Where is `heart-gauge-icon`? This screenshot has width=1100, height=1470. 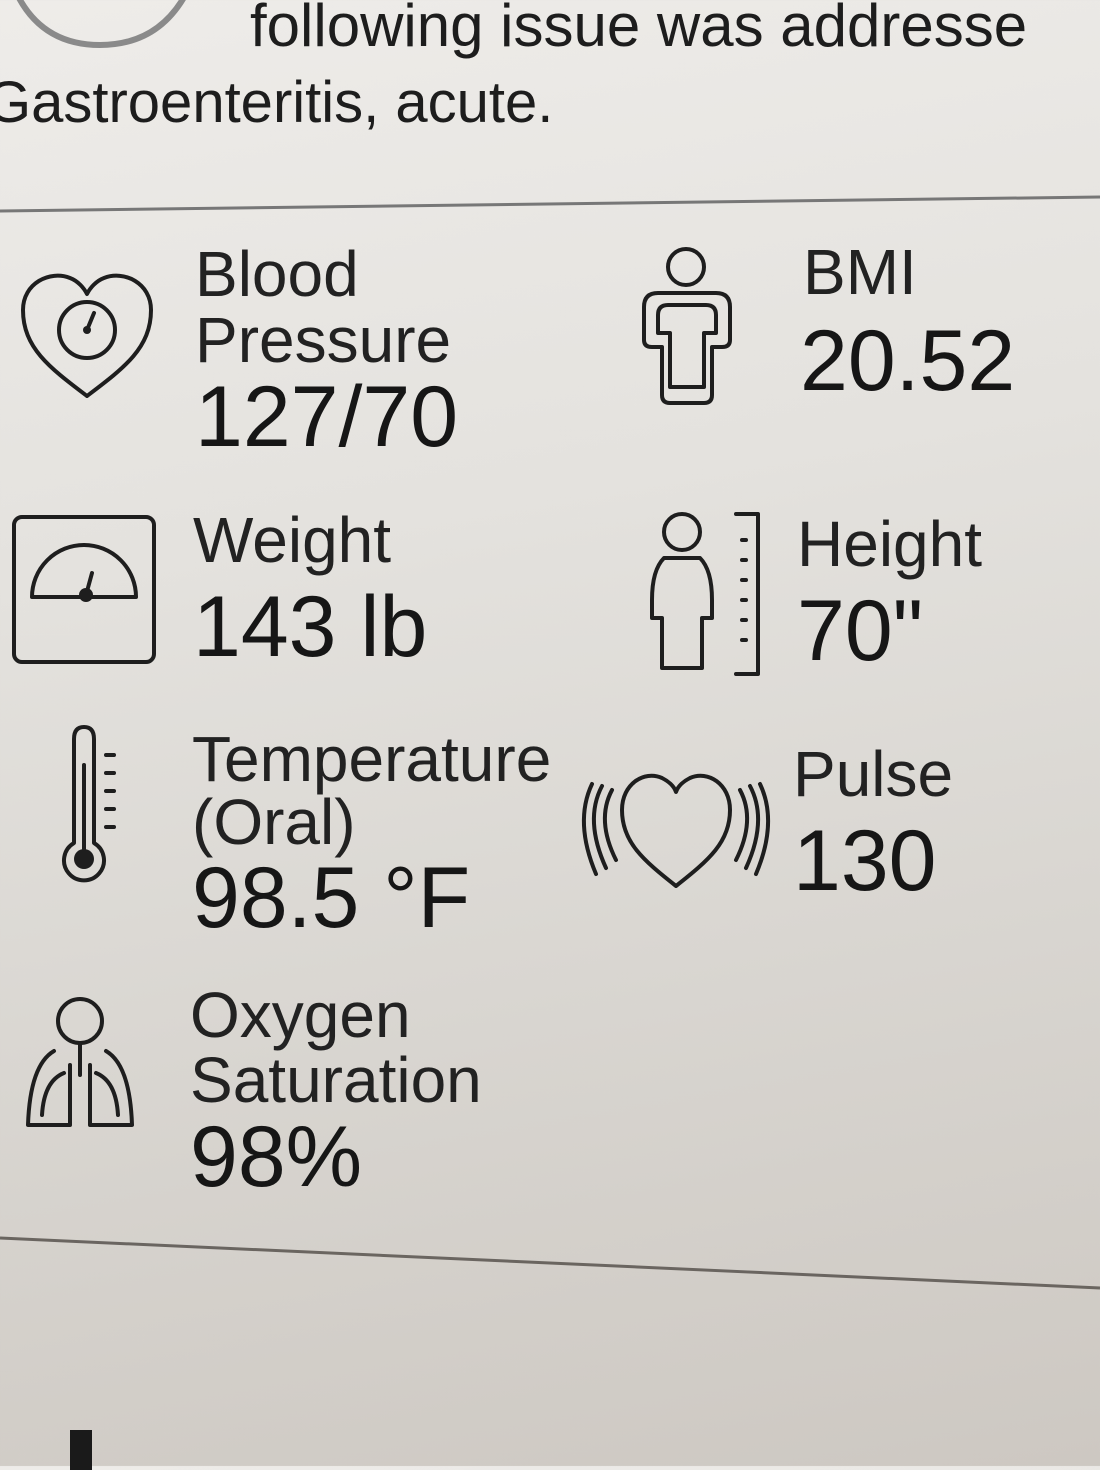 heart-gauge-icon is located at coordinates (87, 335).